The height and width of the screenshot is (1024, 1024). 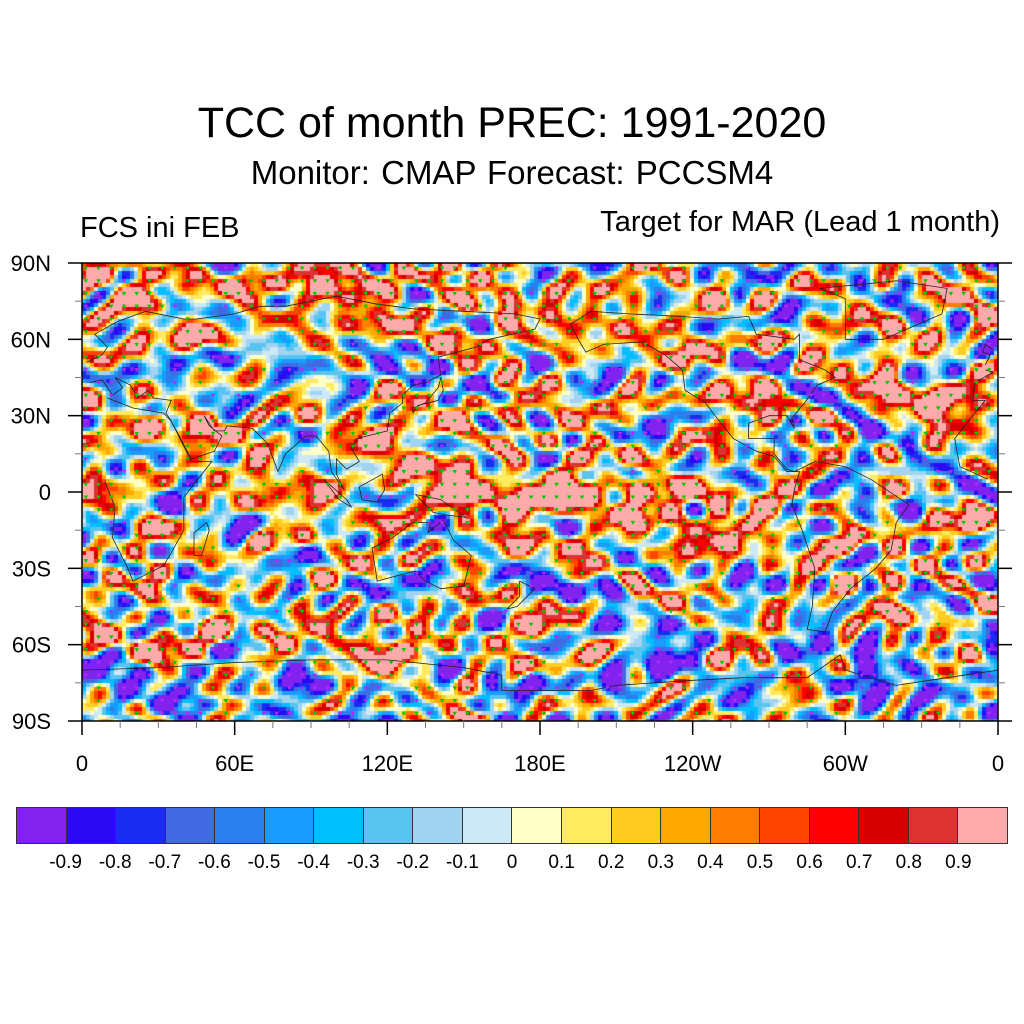 I want to click on y-tick-label: 30N, so click(x=31, y=416).